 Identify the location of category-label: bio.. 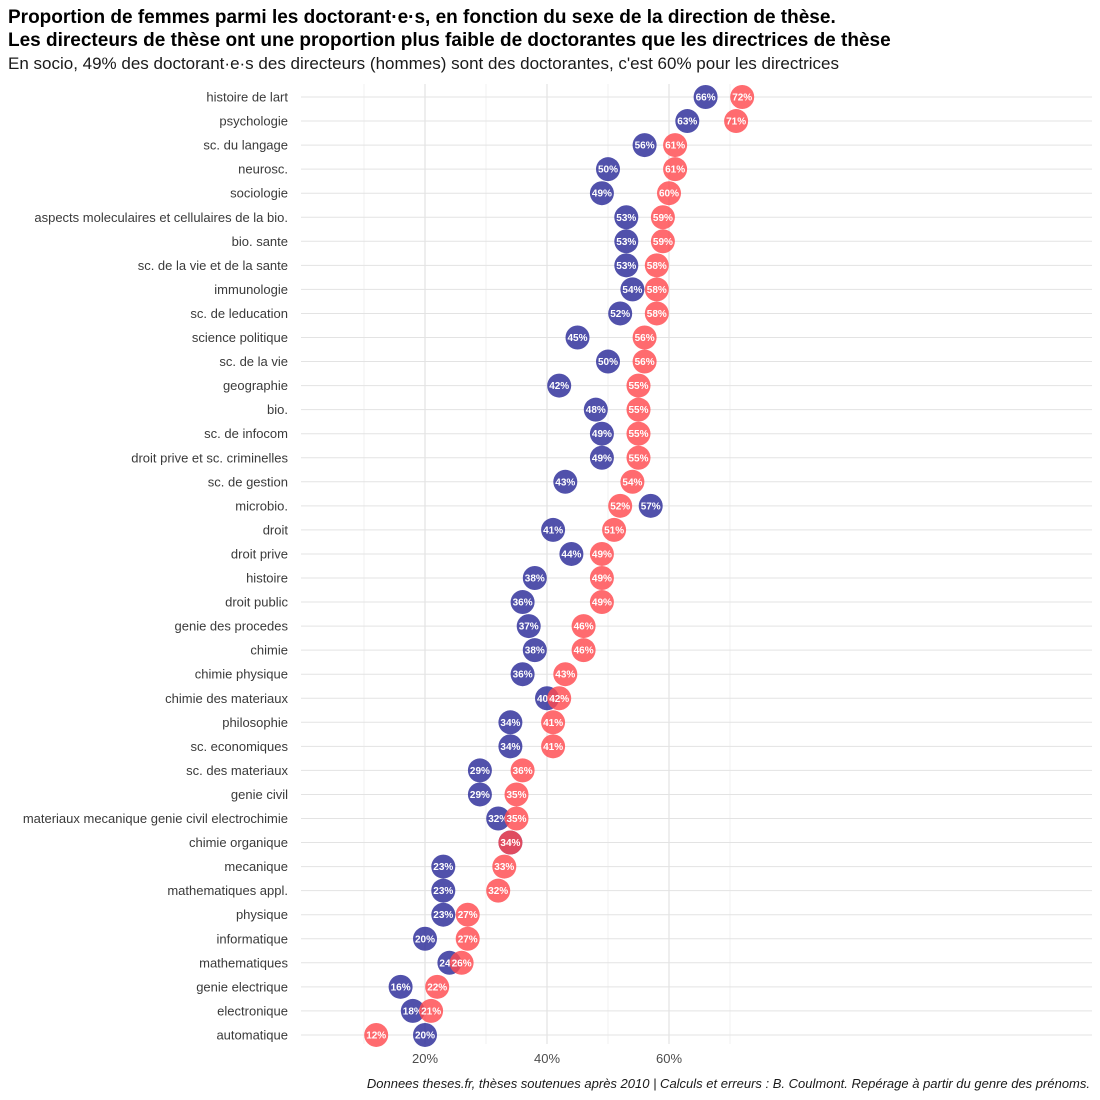
(277, 409).